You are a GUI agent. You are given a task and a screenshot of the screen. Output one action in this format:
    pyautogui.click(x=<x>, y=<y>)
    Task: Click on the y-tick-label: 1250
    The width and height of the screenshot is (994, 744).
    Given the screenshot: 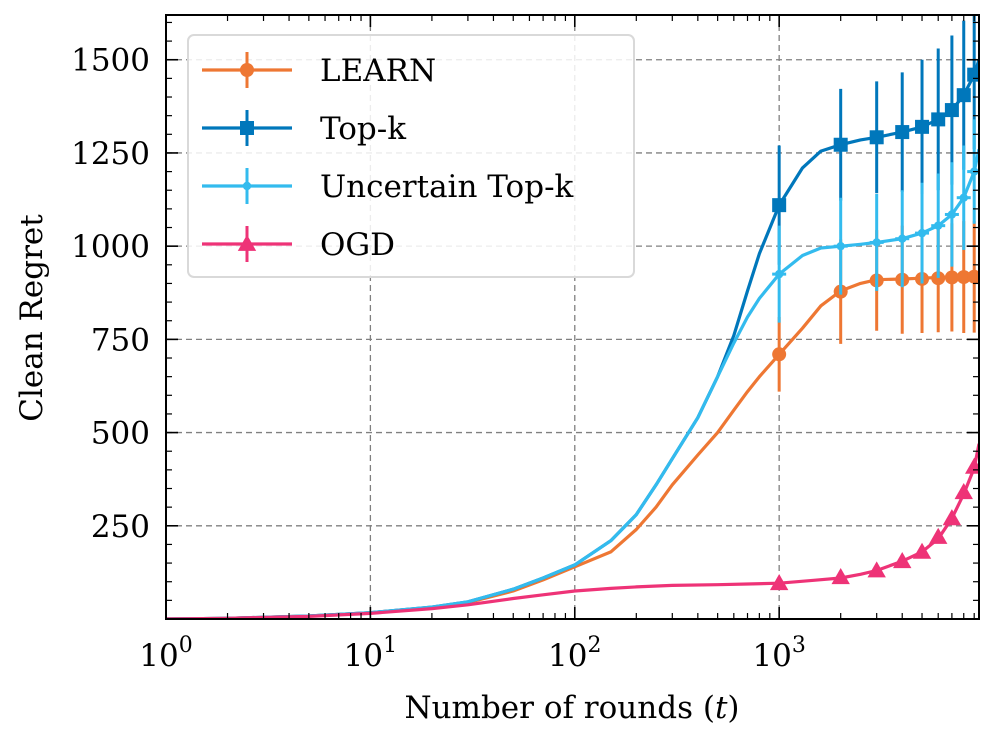 What is the action you would take?
    pyautogui.click(x=110, y=154)
    